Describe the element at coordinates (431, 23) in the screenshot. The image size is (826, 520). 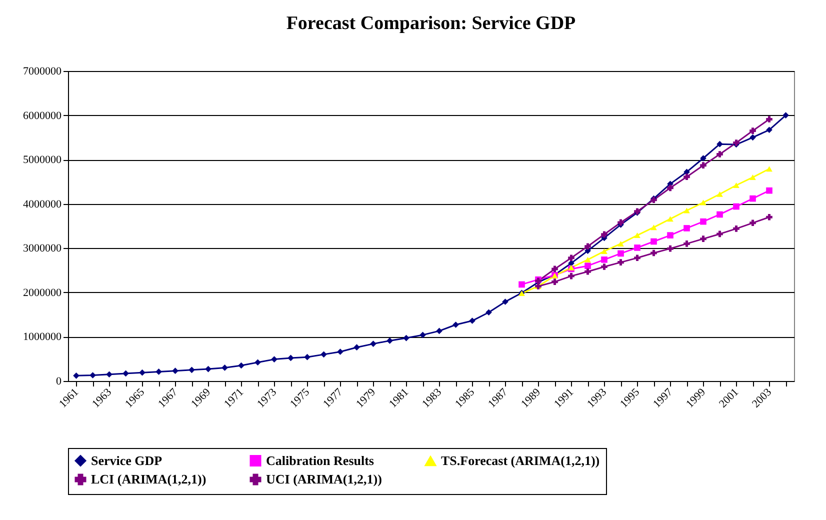
I see `chart-title: Forecast Comparison: Service GDP` at that location.